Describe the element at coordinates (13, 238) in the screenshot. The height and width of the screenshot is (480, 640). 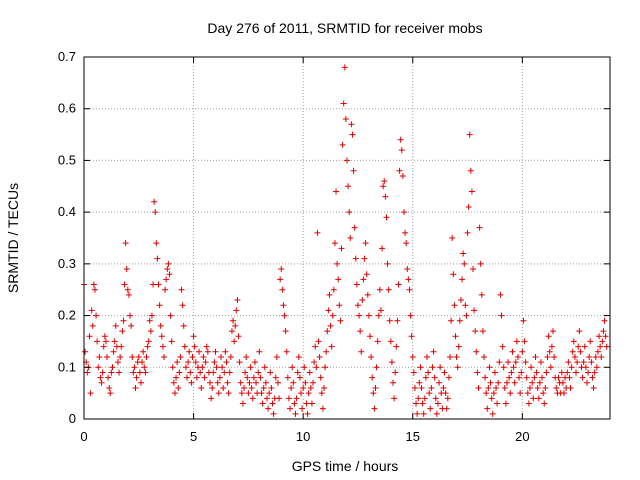
I see `y-axis-label: SRMTID / TECUs` at that location.